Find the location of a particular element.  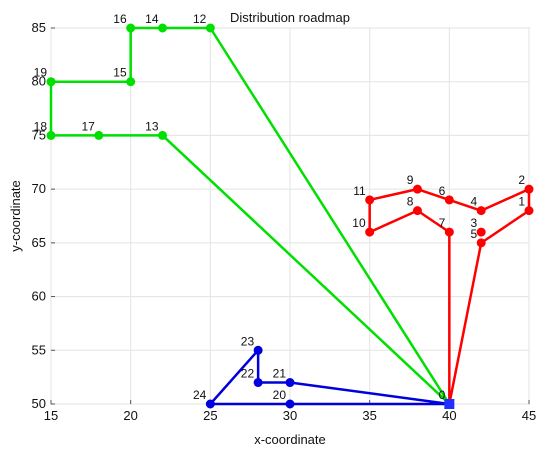

node-label: 16 is located at coordinates (120, 19).